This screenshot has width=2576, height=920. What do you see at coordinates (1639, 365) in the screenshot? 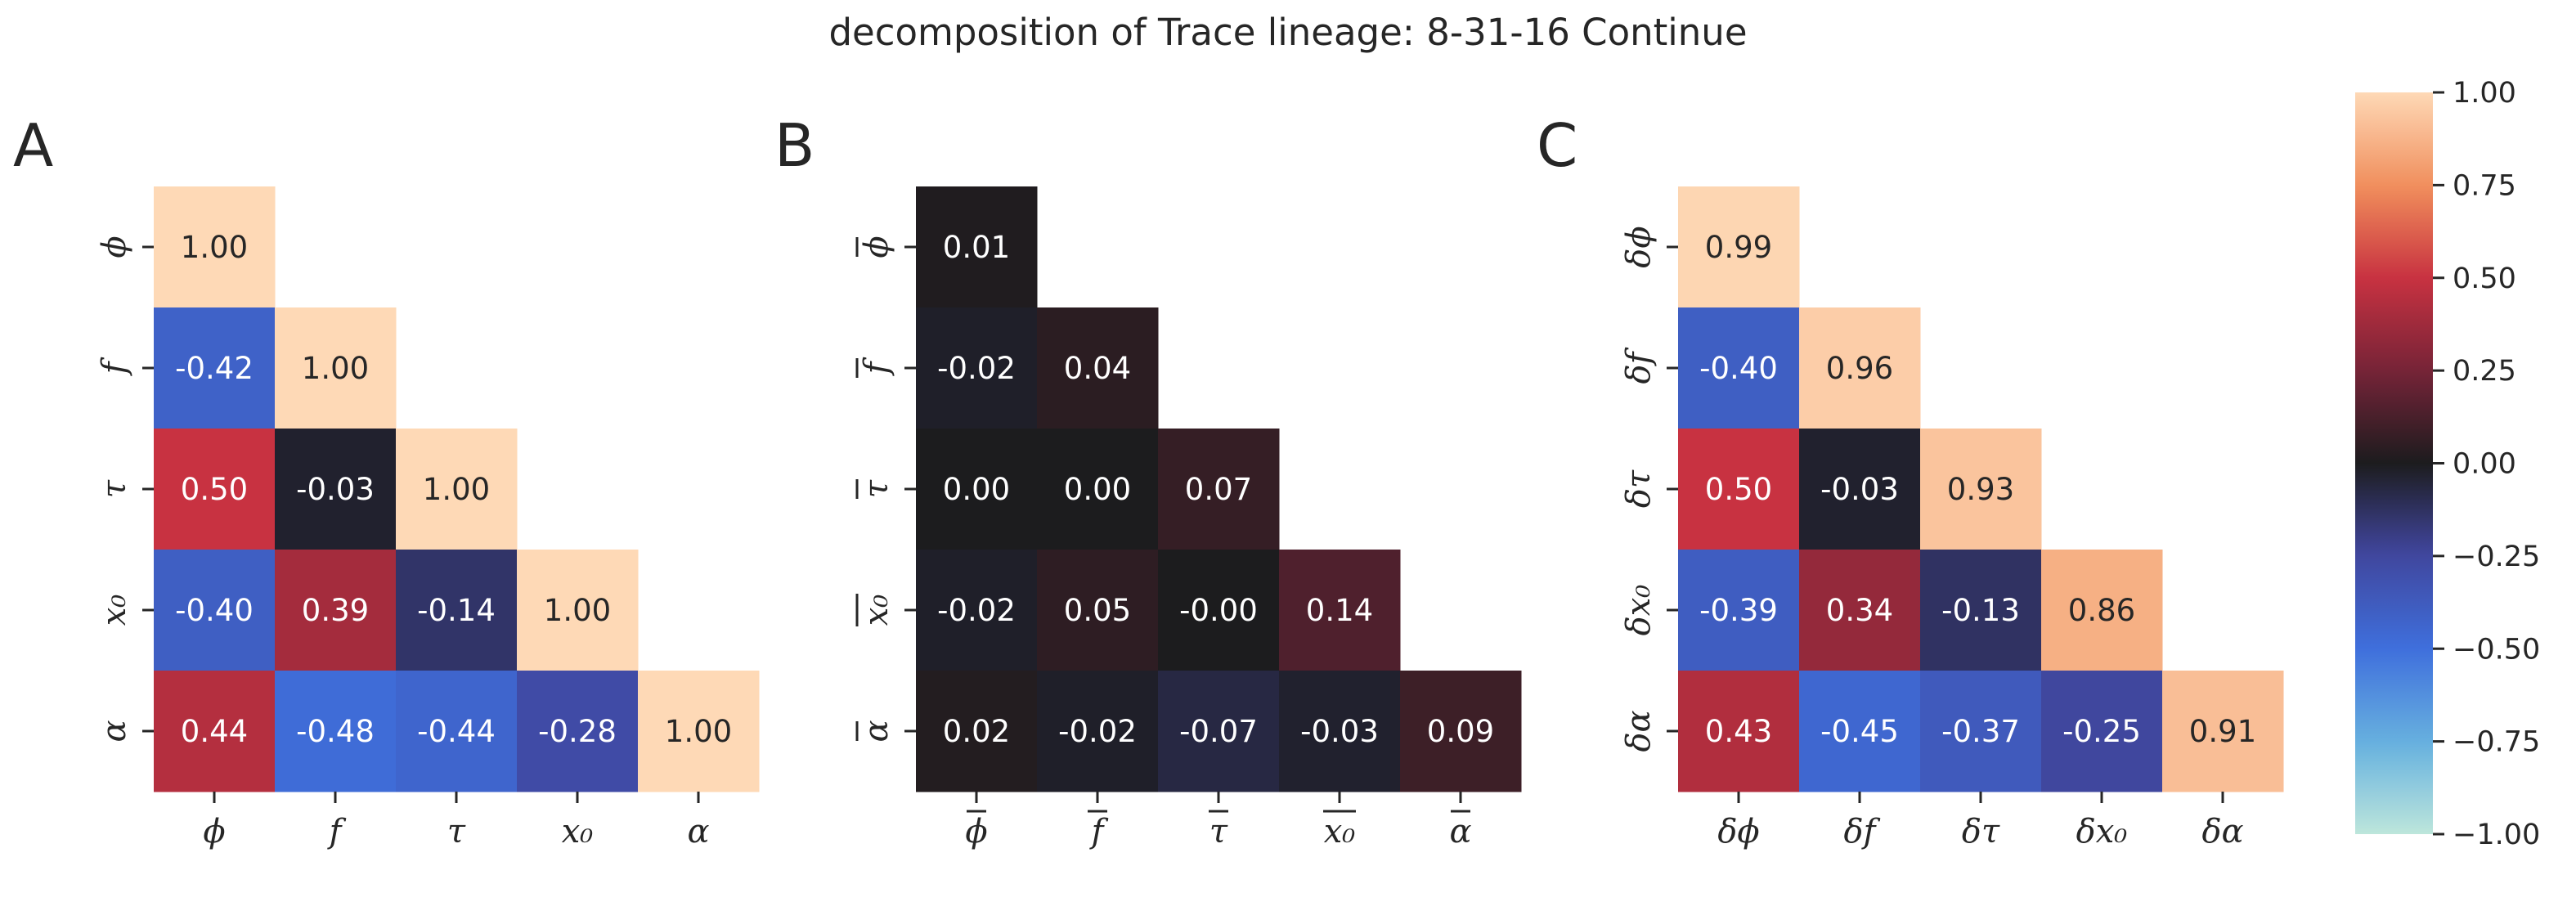
I see `y-tick-label: δf` at bounding box center [1639, 365].